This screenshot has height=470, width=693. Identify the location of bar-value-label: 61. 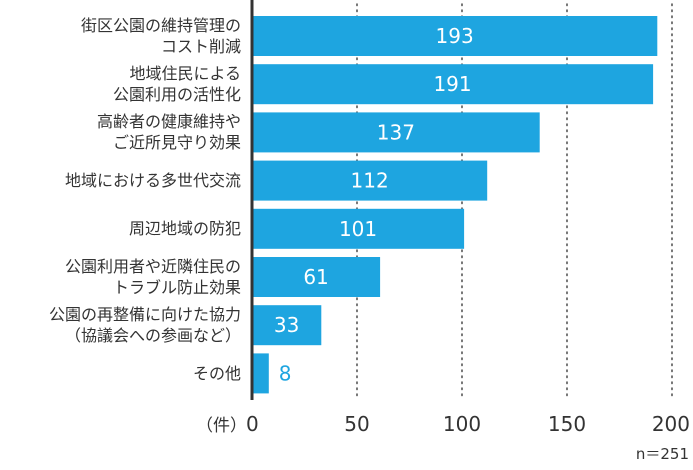
(315, 277).